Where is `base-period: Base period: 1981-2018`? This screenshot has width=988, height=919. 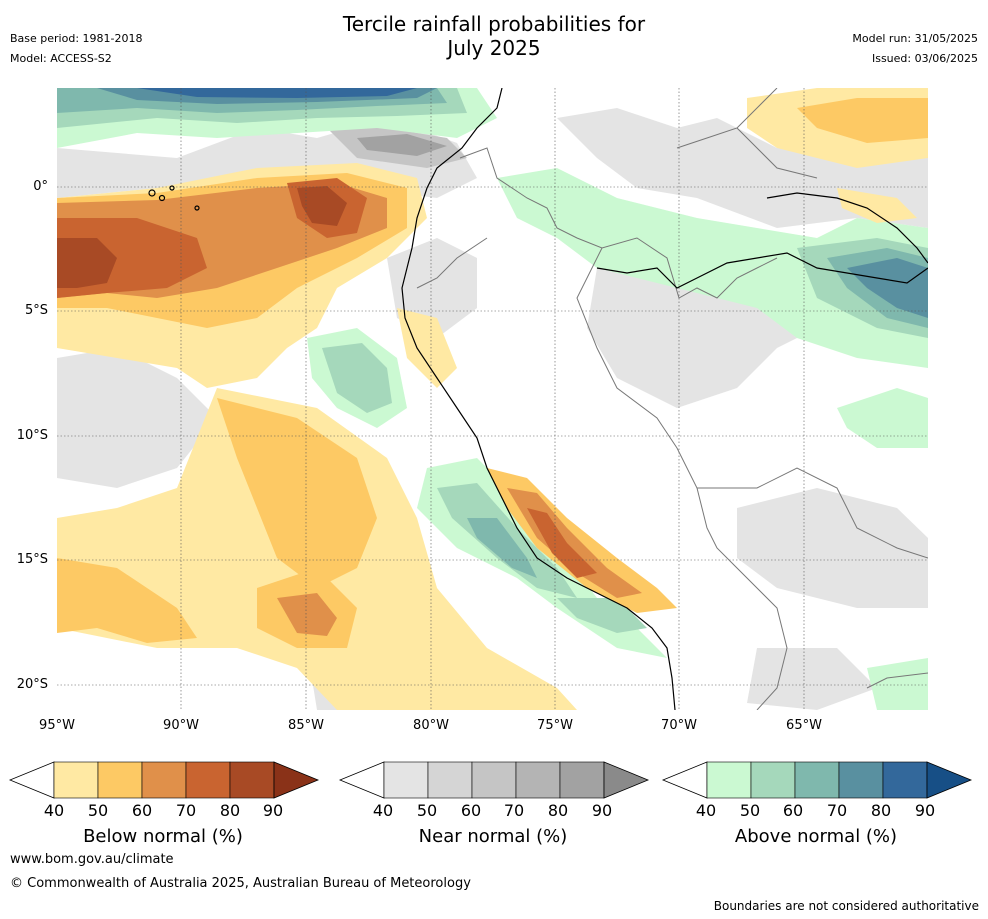
base-period: Base period: 1981-2018 is located at coordinates (76, 38).